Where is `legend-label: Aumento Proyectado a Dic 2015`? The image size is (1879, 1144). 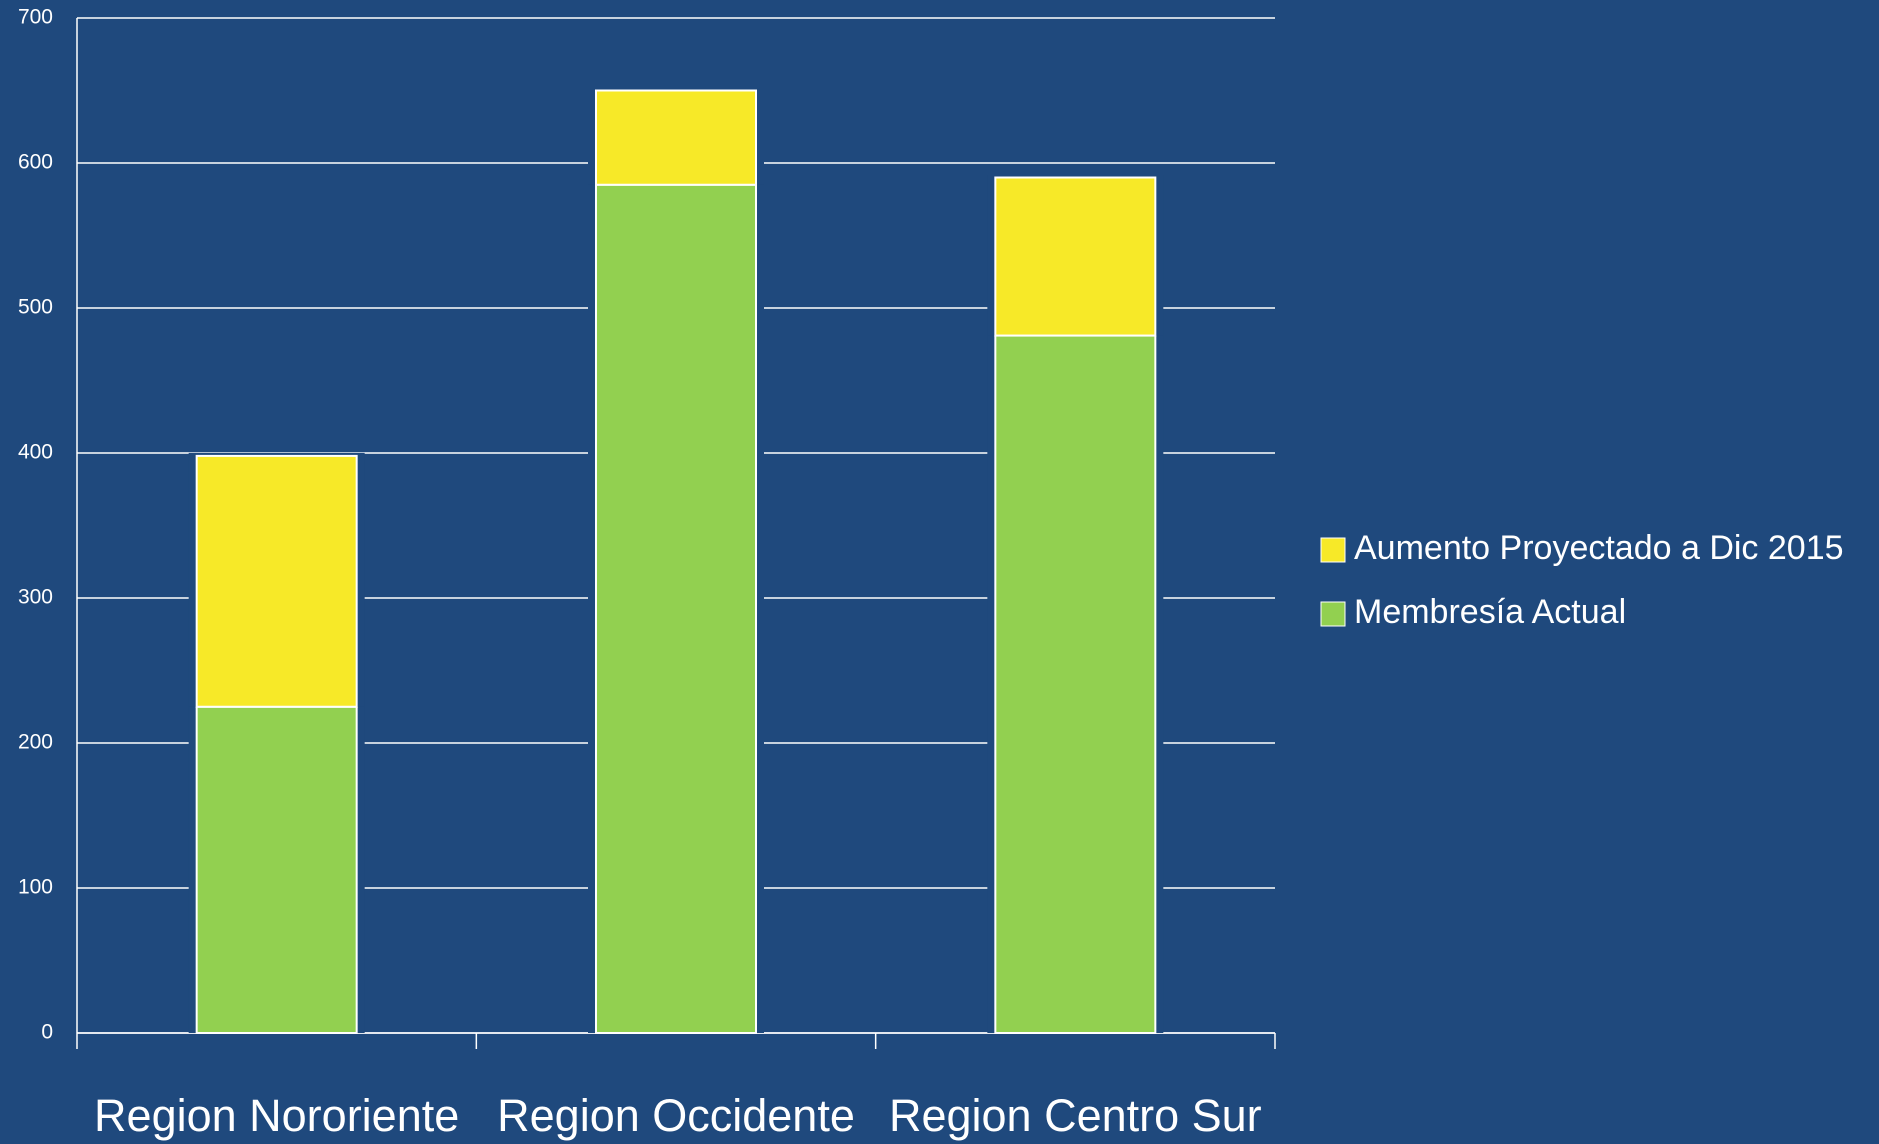 legend-label: Aumento Proyectado a Dic 2015 is located at coordinates (1599, 548).